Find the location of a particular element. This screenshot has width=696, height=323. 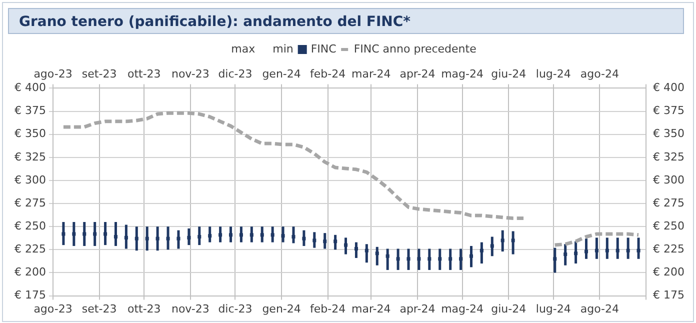

legend-label: FINC anno precedente is located at coordinates (415, 49).